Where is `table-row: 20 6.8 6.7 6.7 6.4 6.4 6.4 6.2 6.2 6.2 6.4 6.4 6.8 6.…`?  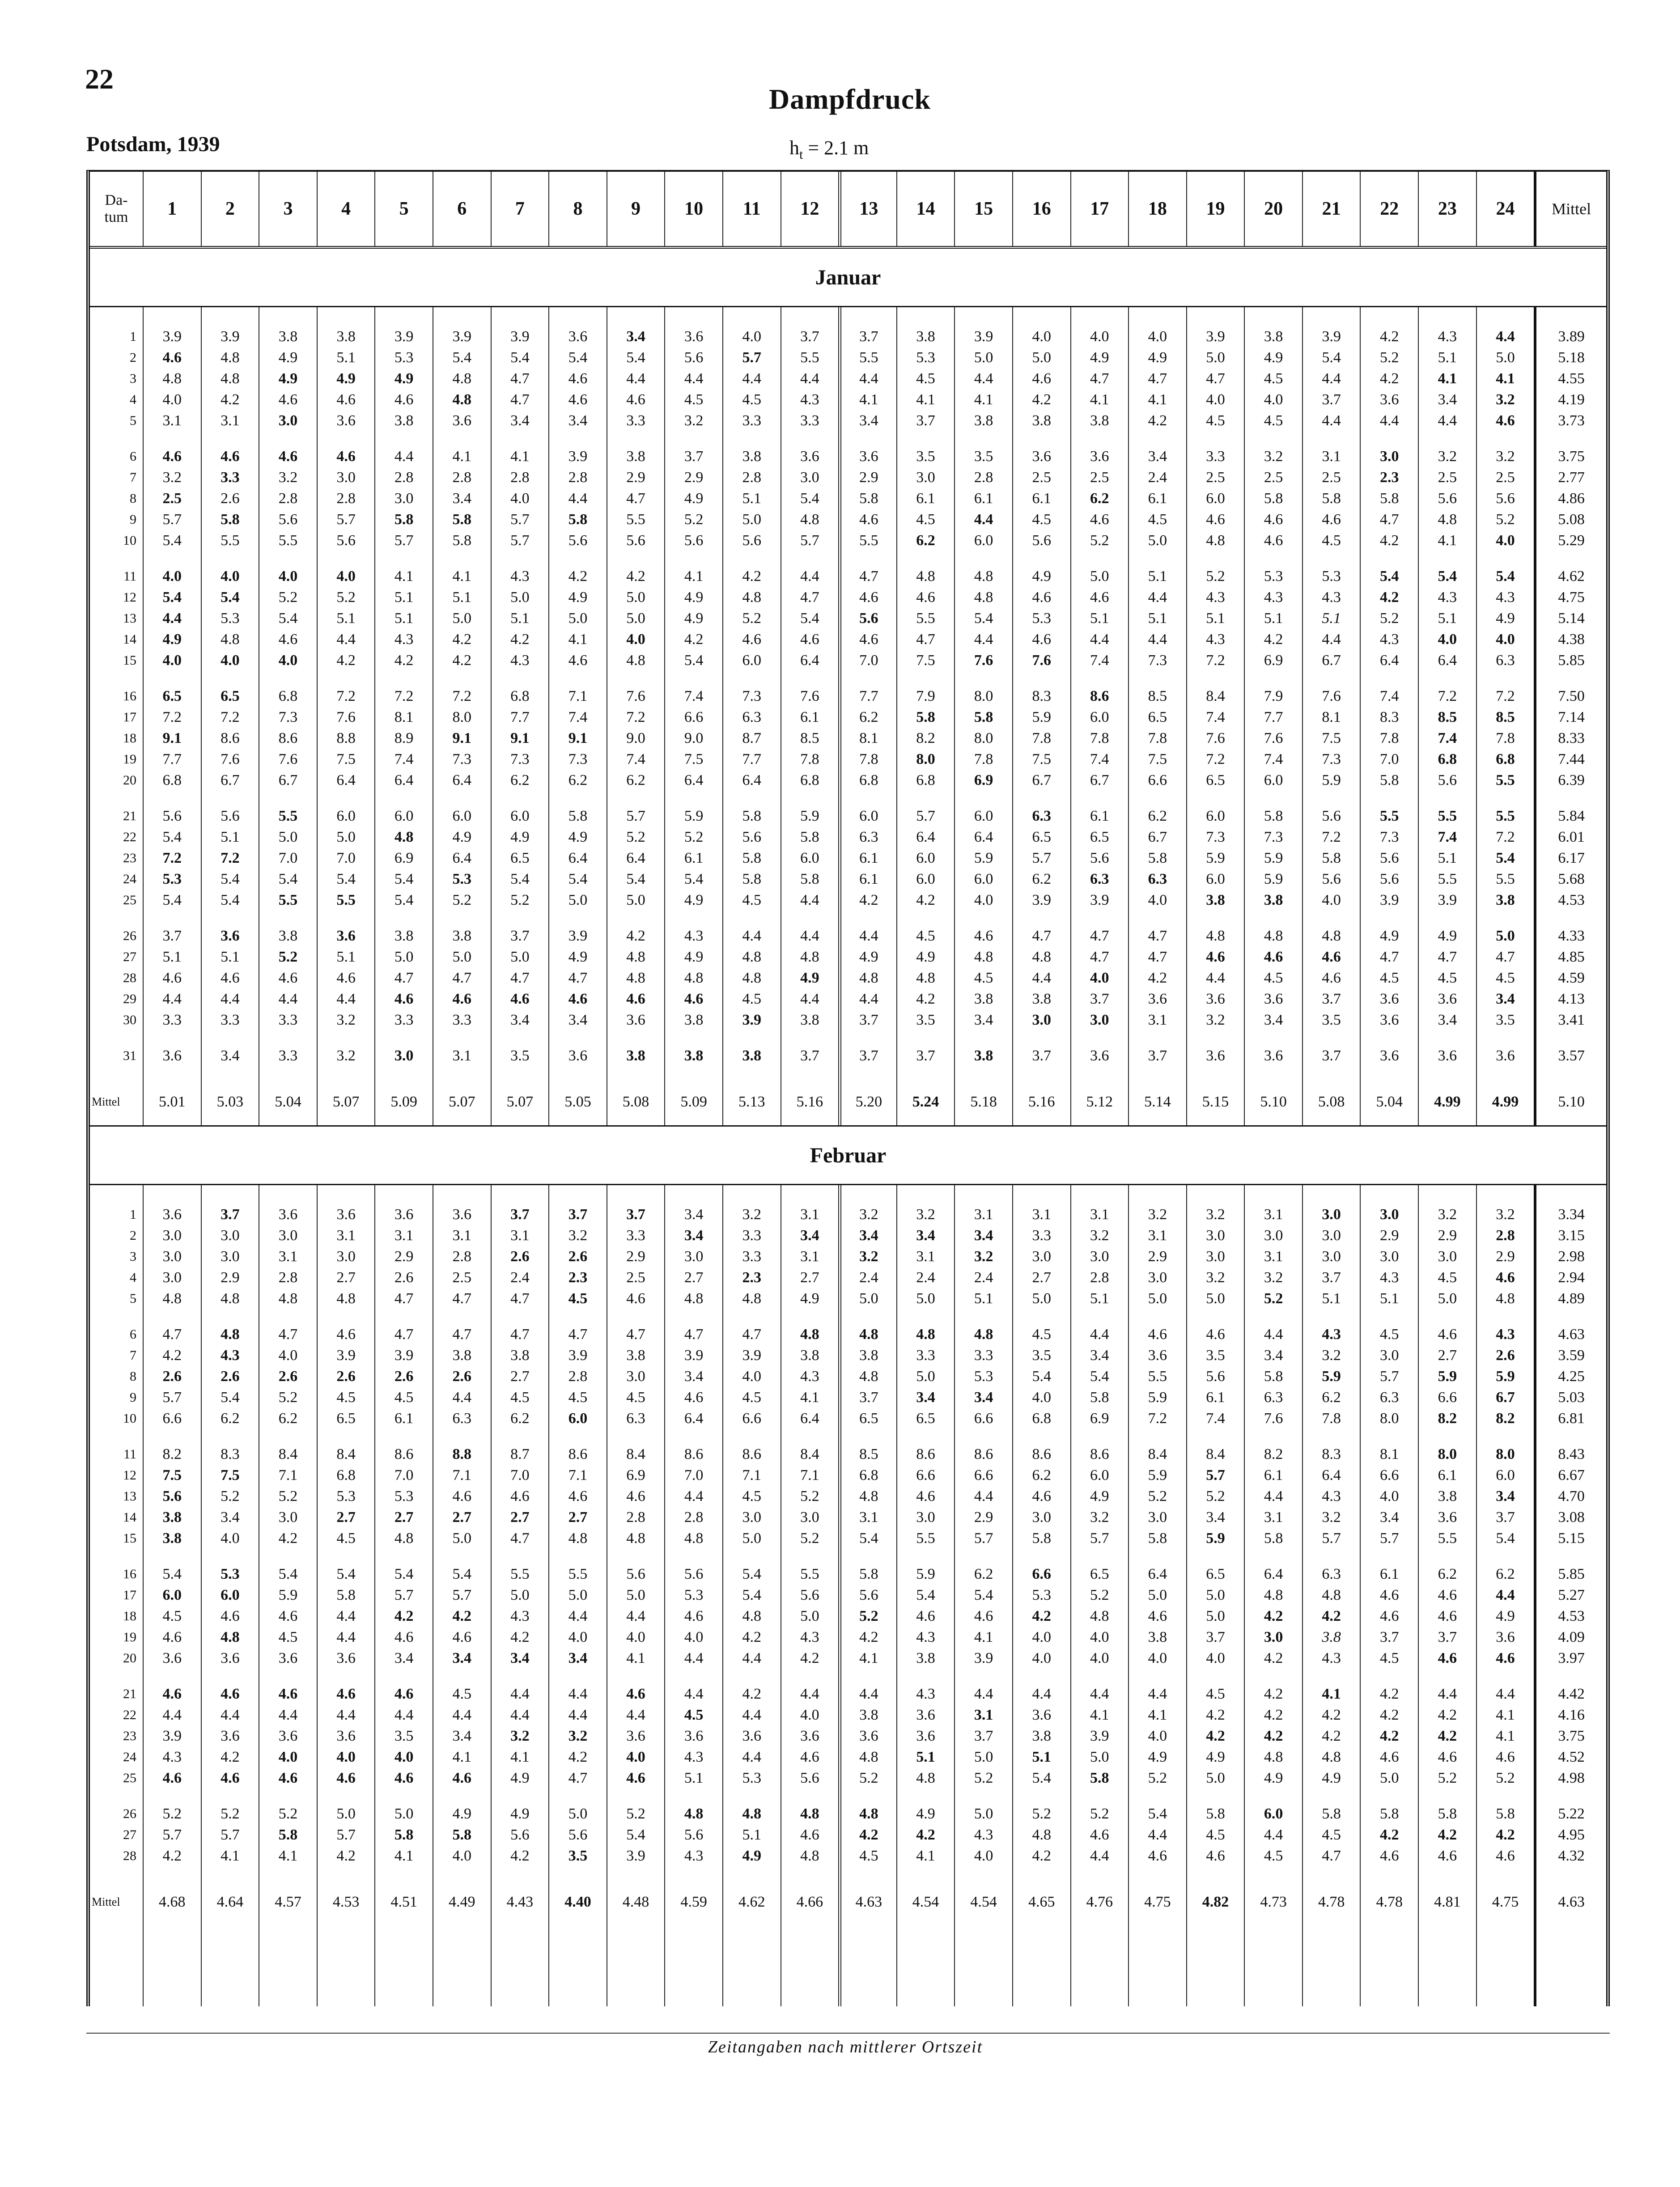 table-row: 20 6.8 6.7 6.7 6.4 6.4 6.4 6.2 6.2 6.2 6.4 6.4 6.8 6.… is located at coordinates (848, 781).